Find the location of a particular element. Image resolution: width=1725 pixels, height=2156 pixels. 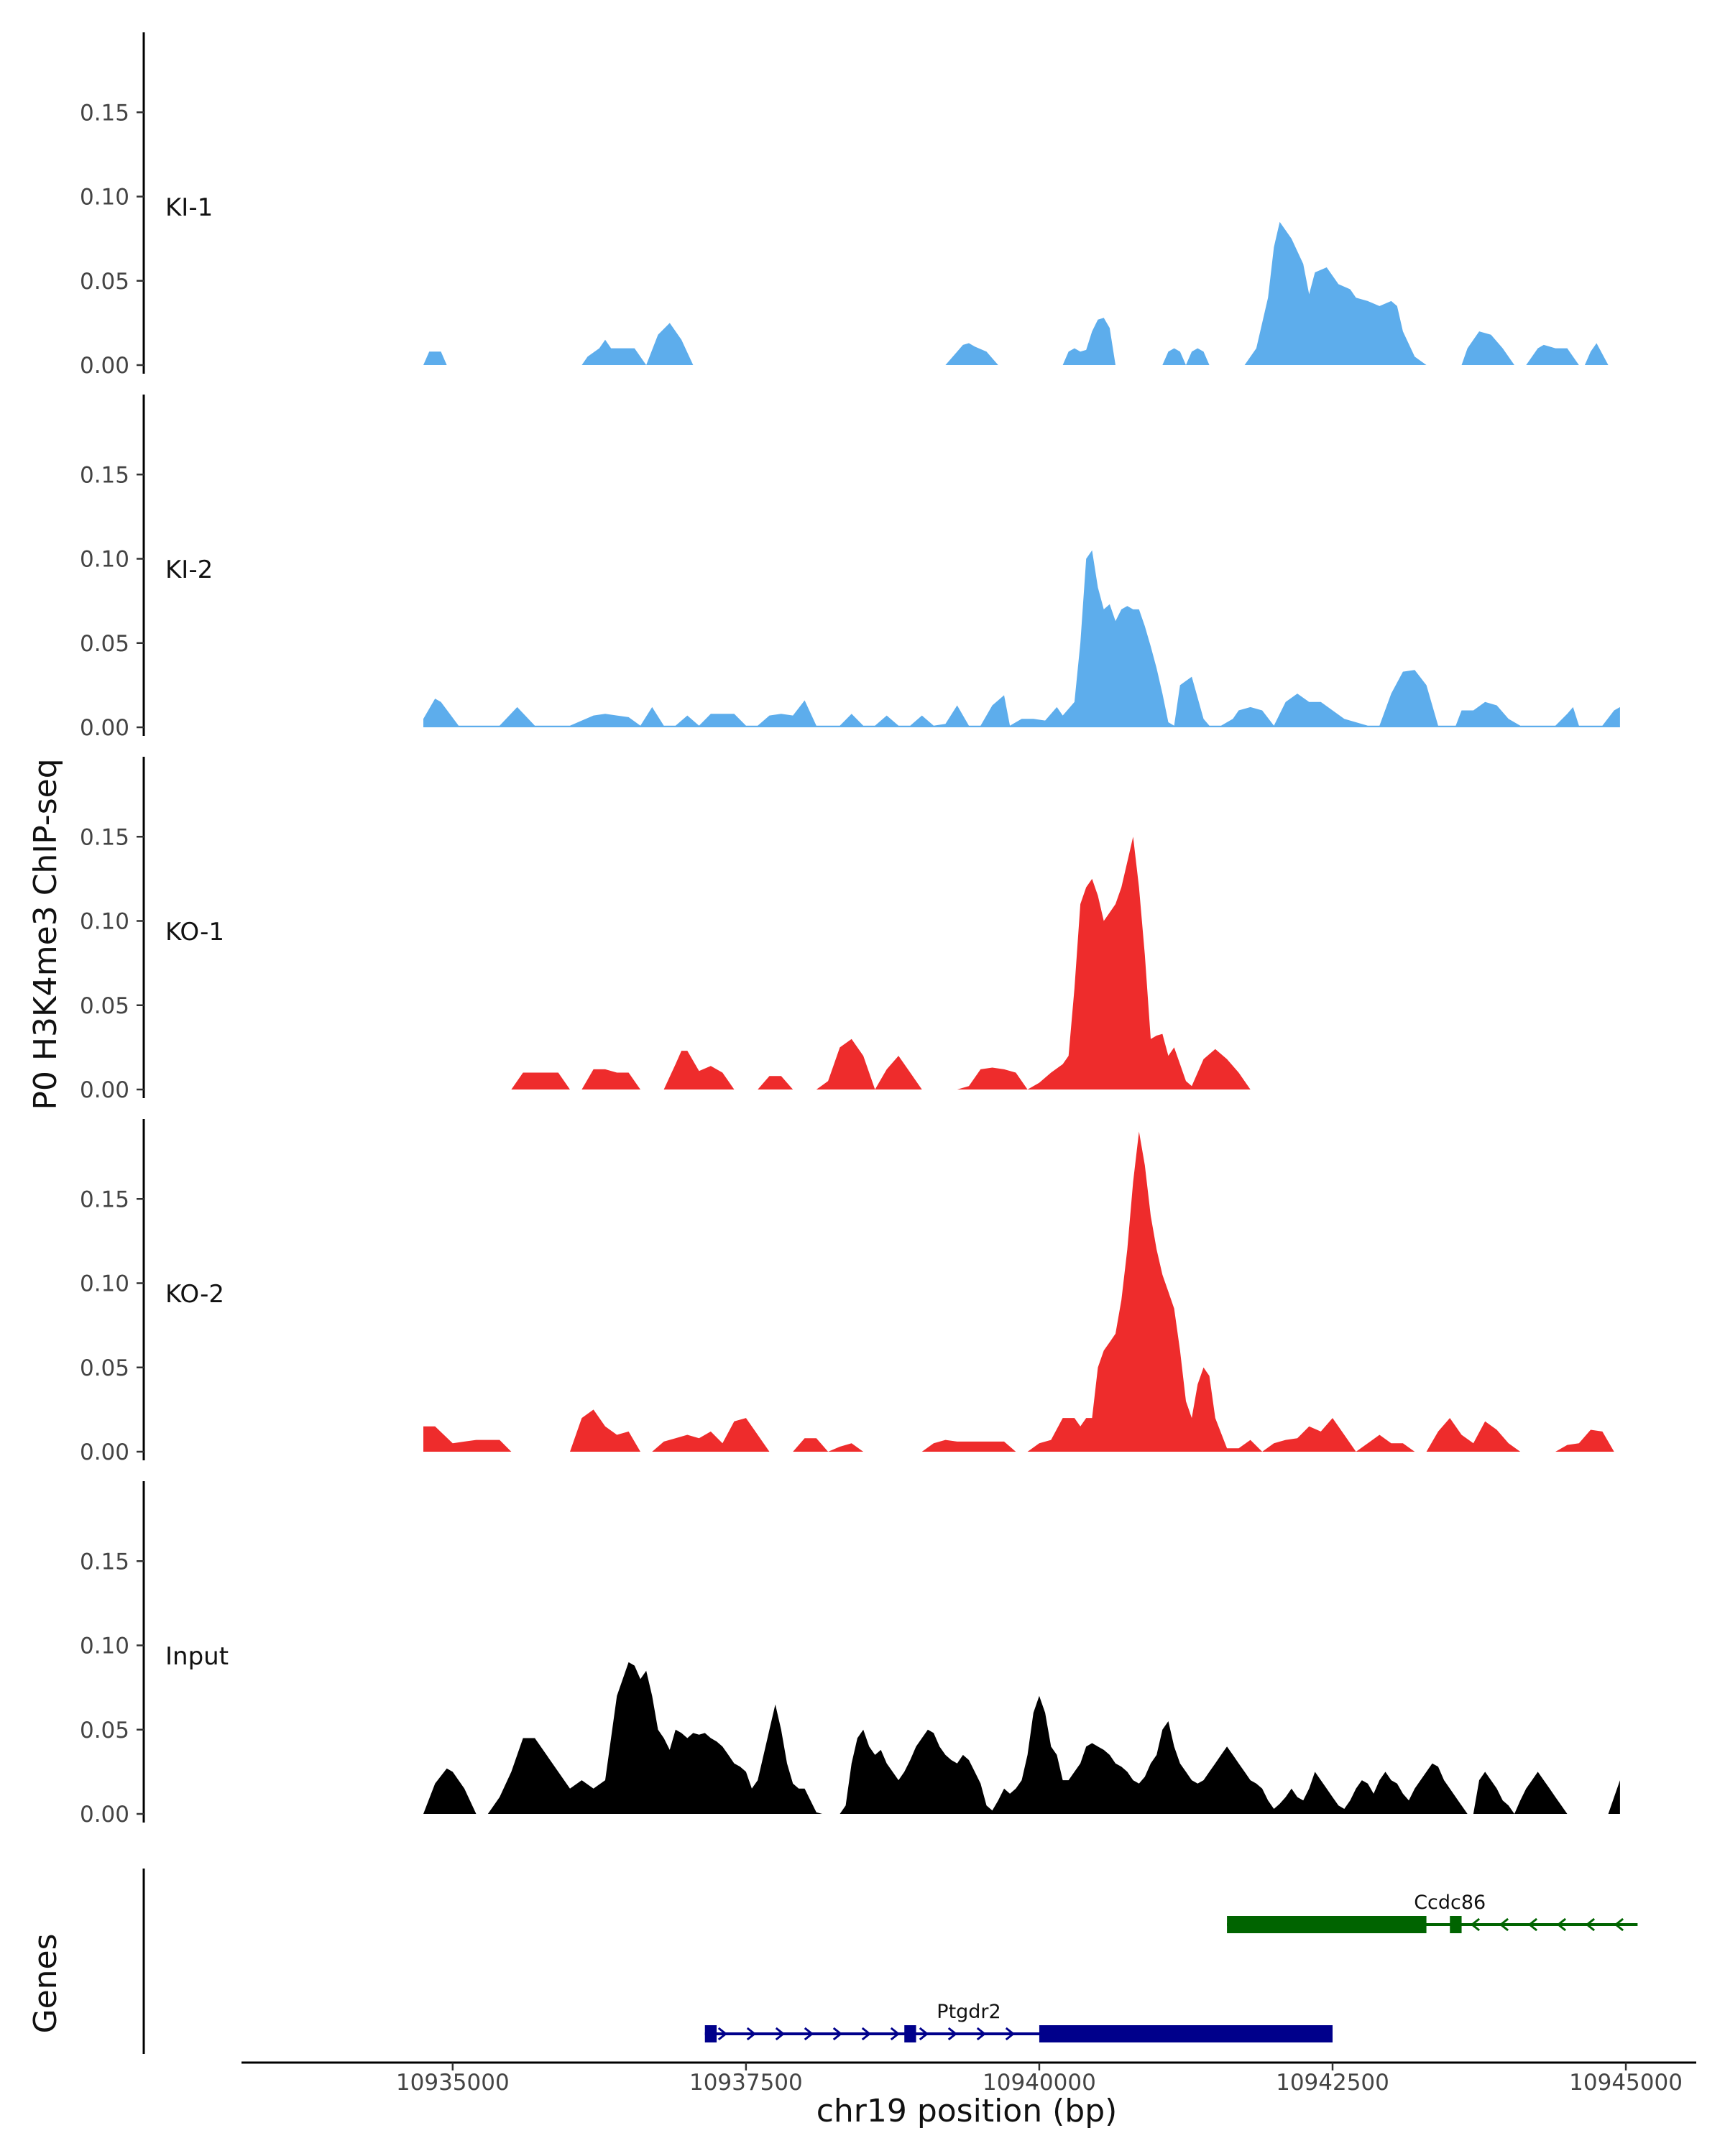

track-label: KO-2 is located at coordinates (194, 1294).